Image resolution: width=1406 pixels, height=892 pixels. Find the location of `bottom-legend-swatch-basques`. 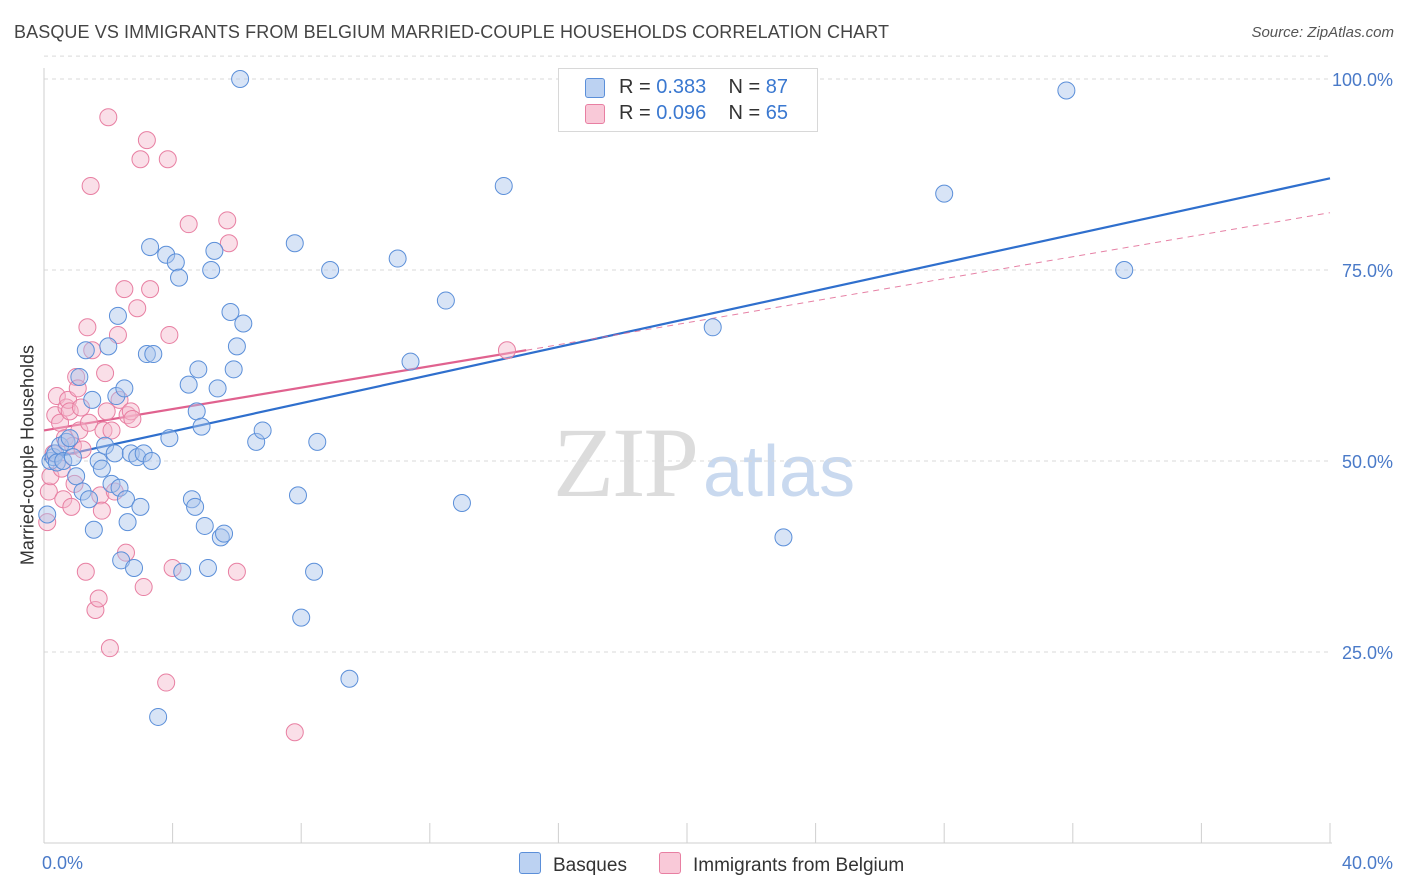

bottom-legend-swatch-basques is located at coordinates (530, 863).